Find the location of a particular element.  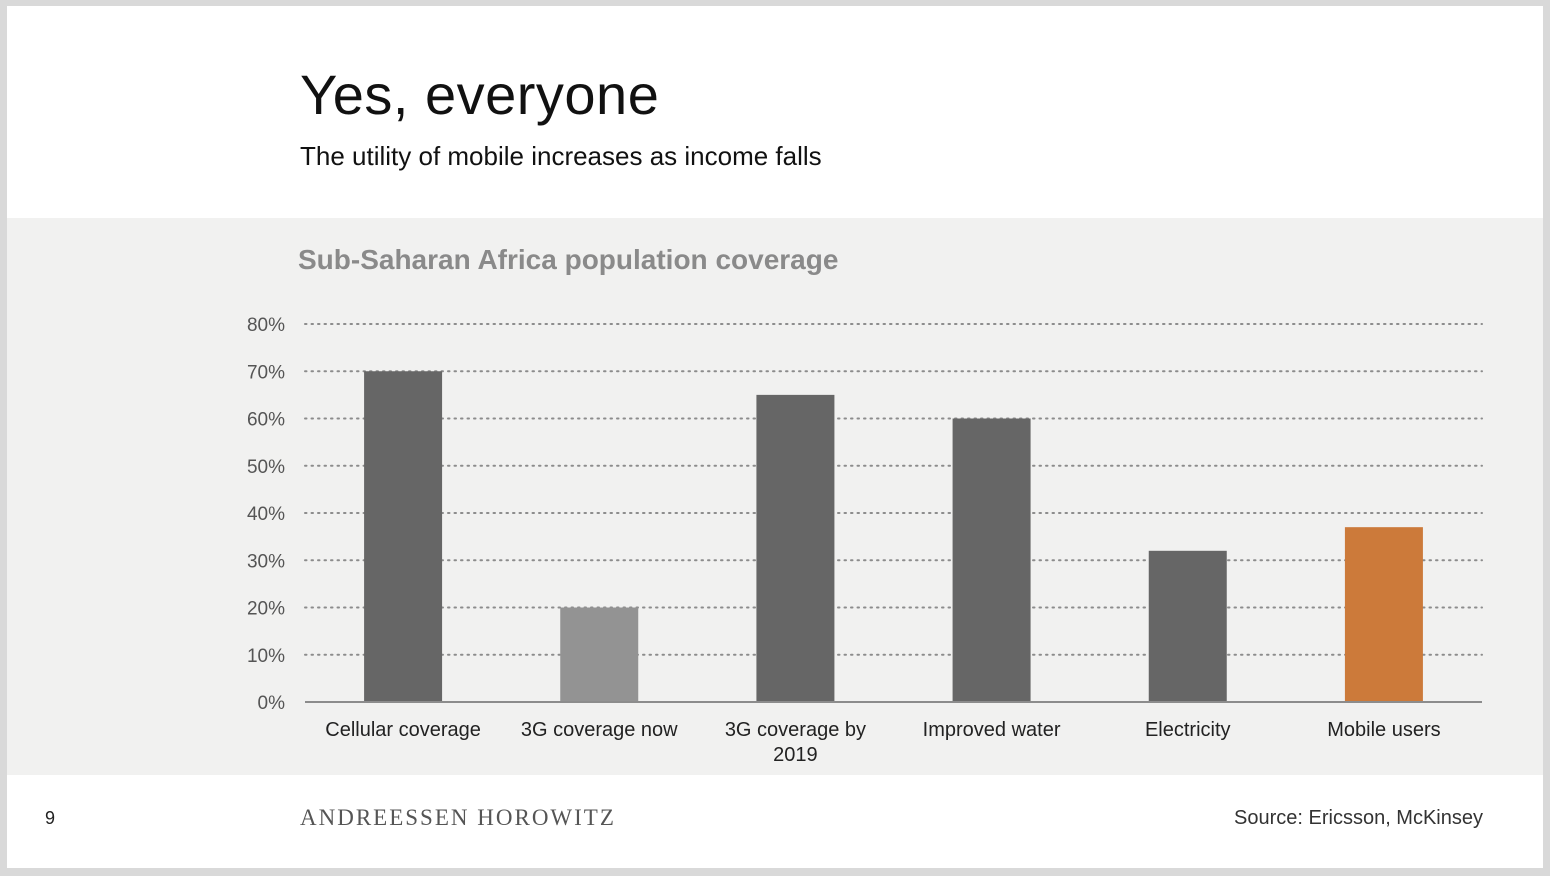

page-number: 9 is located at coordinates (50, 818).